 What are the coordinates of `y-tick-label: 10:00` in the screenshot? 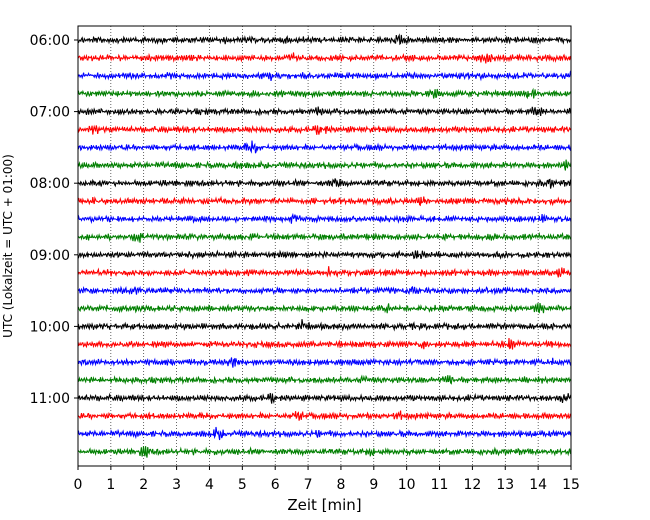 It's located at (50, 327).